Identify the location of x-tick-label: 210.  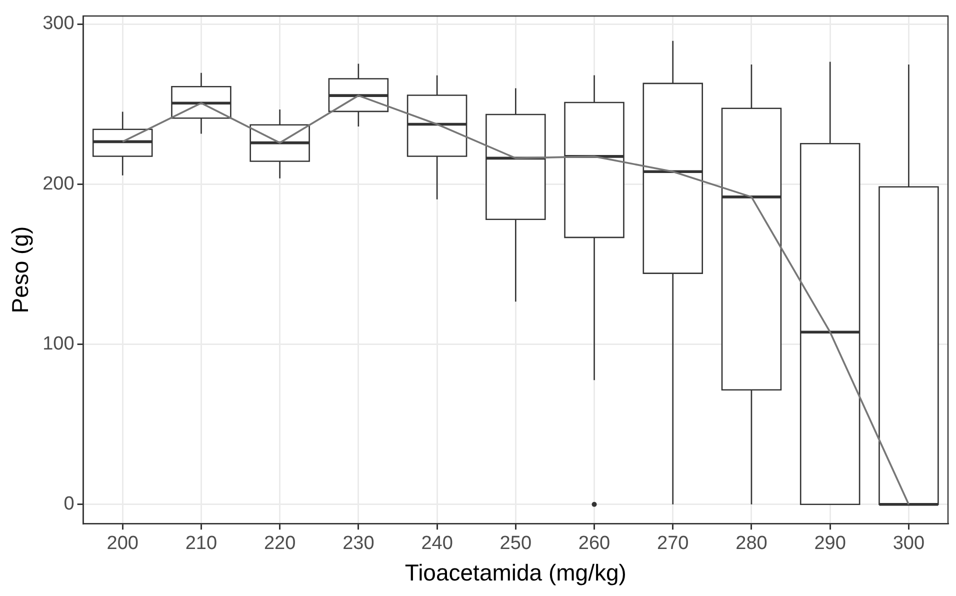
(201, 543).